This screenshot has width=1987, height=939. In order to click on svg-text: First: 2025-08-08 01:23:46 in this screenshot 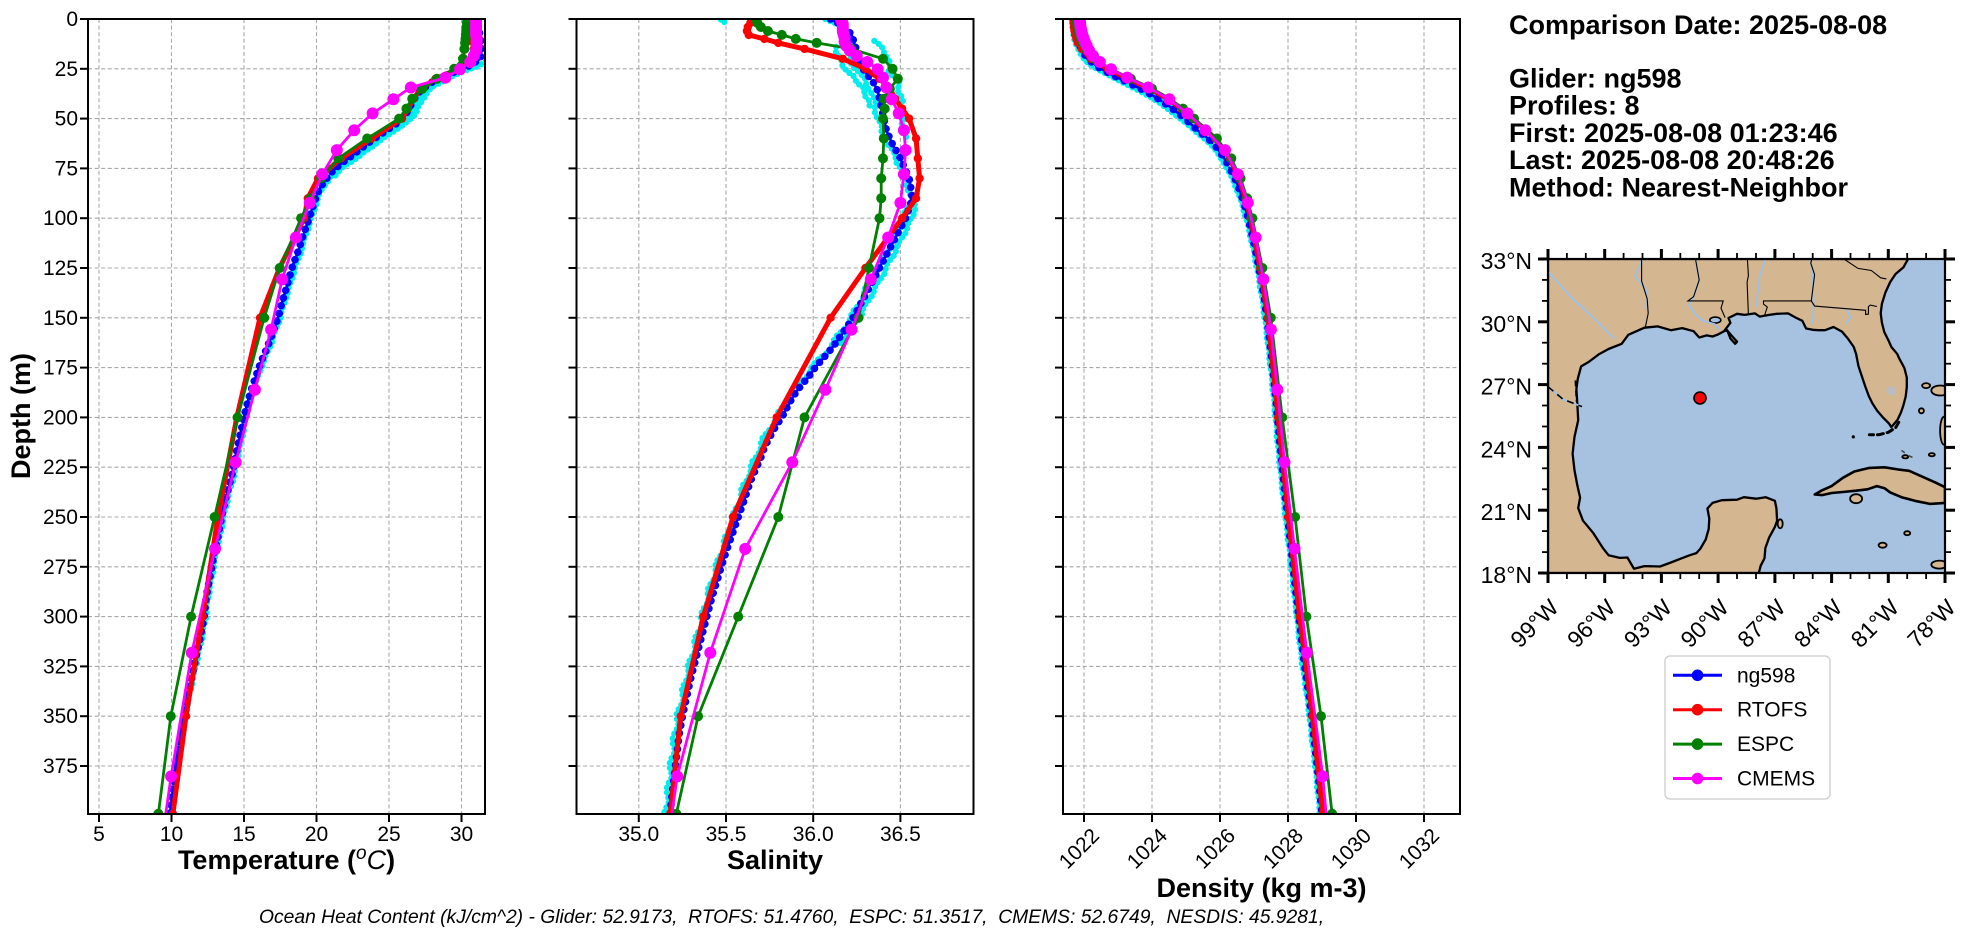, I will do `click(1673, 133)`.